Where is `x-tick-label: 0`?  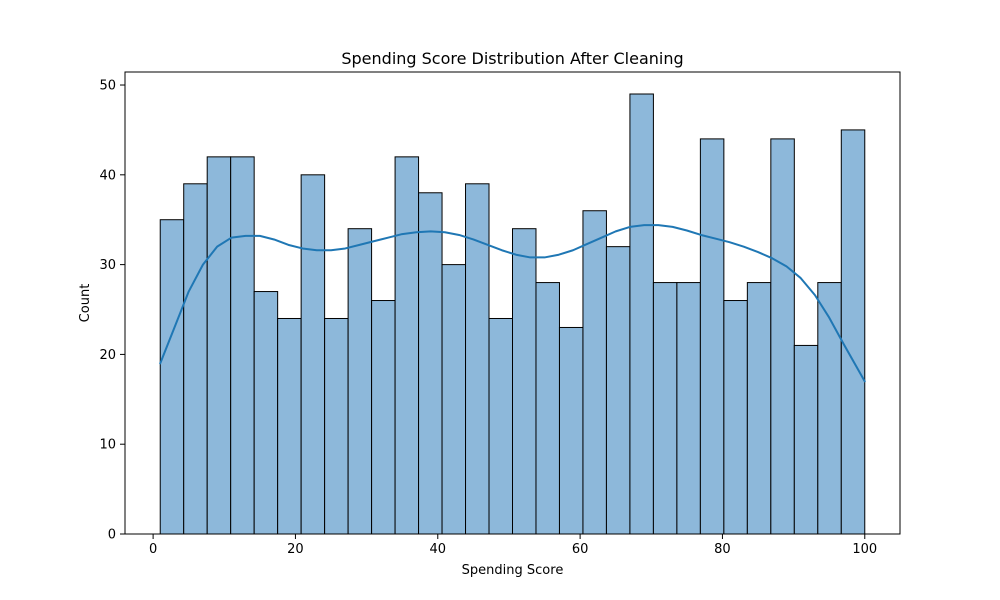 x-tick-label: 0 is located at coordinates (153, 549).